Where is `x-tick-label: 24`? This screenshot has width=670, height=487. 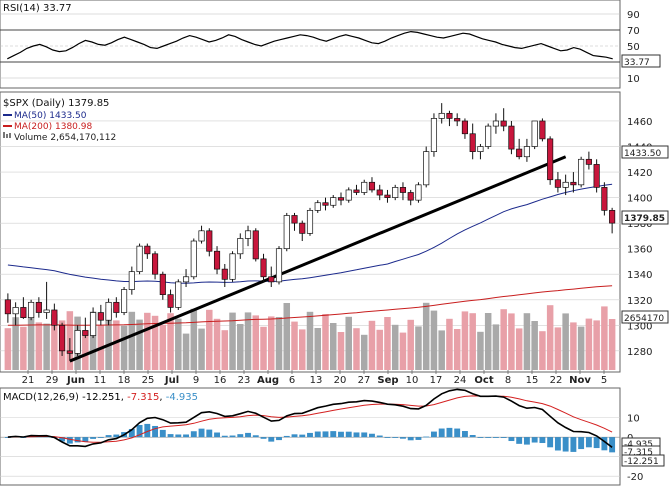 x-tick-label: 24 is located at coordinates (460, 380).